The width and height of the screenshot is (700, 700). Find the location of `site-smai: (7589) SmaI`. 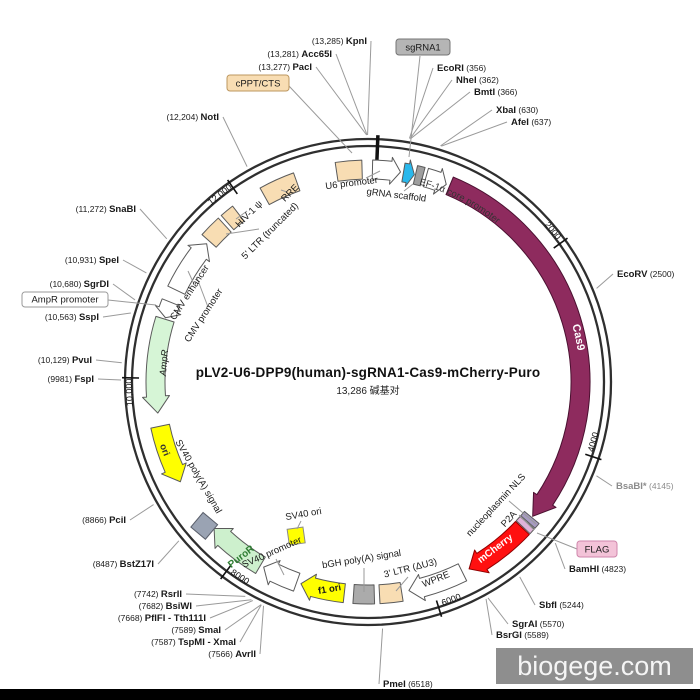

site-smai: (7589) SmaI is located at coordinates (196, 630).